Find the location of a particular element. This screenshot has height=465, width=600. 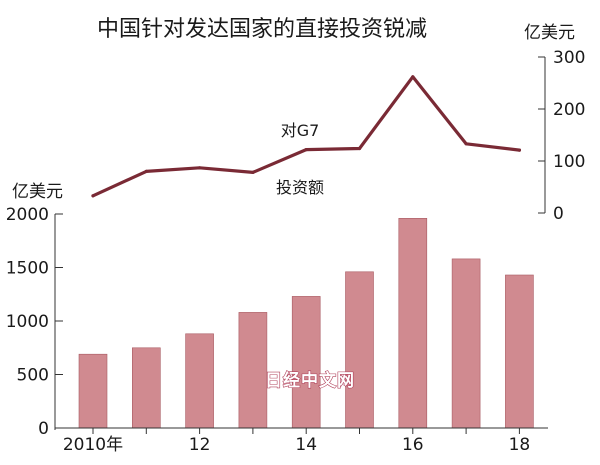

x-axis: 2010年 12 14 16 18 is located at coordinates (301, 441).